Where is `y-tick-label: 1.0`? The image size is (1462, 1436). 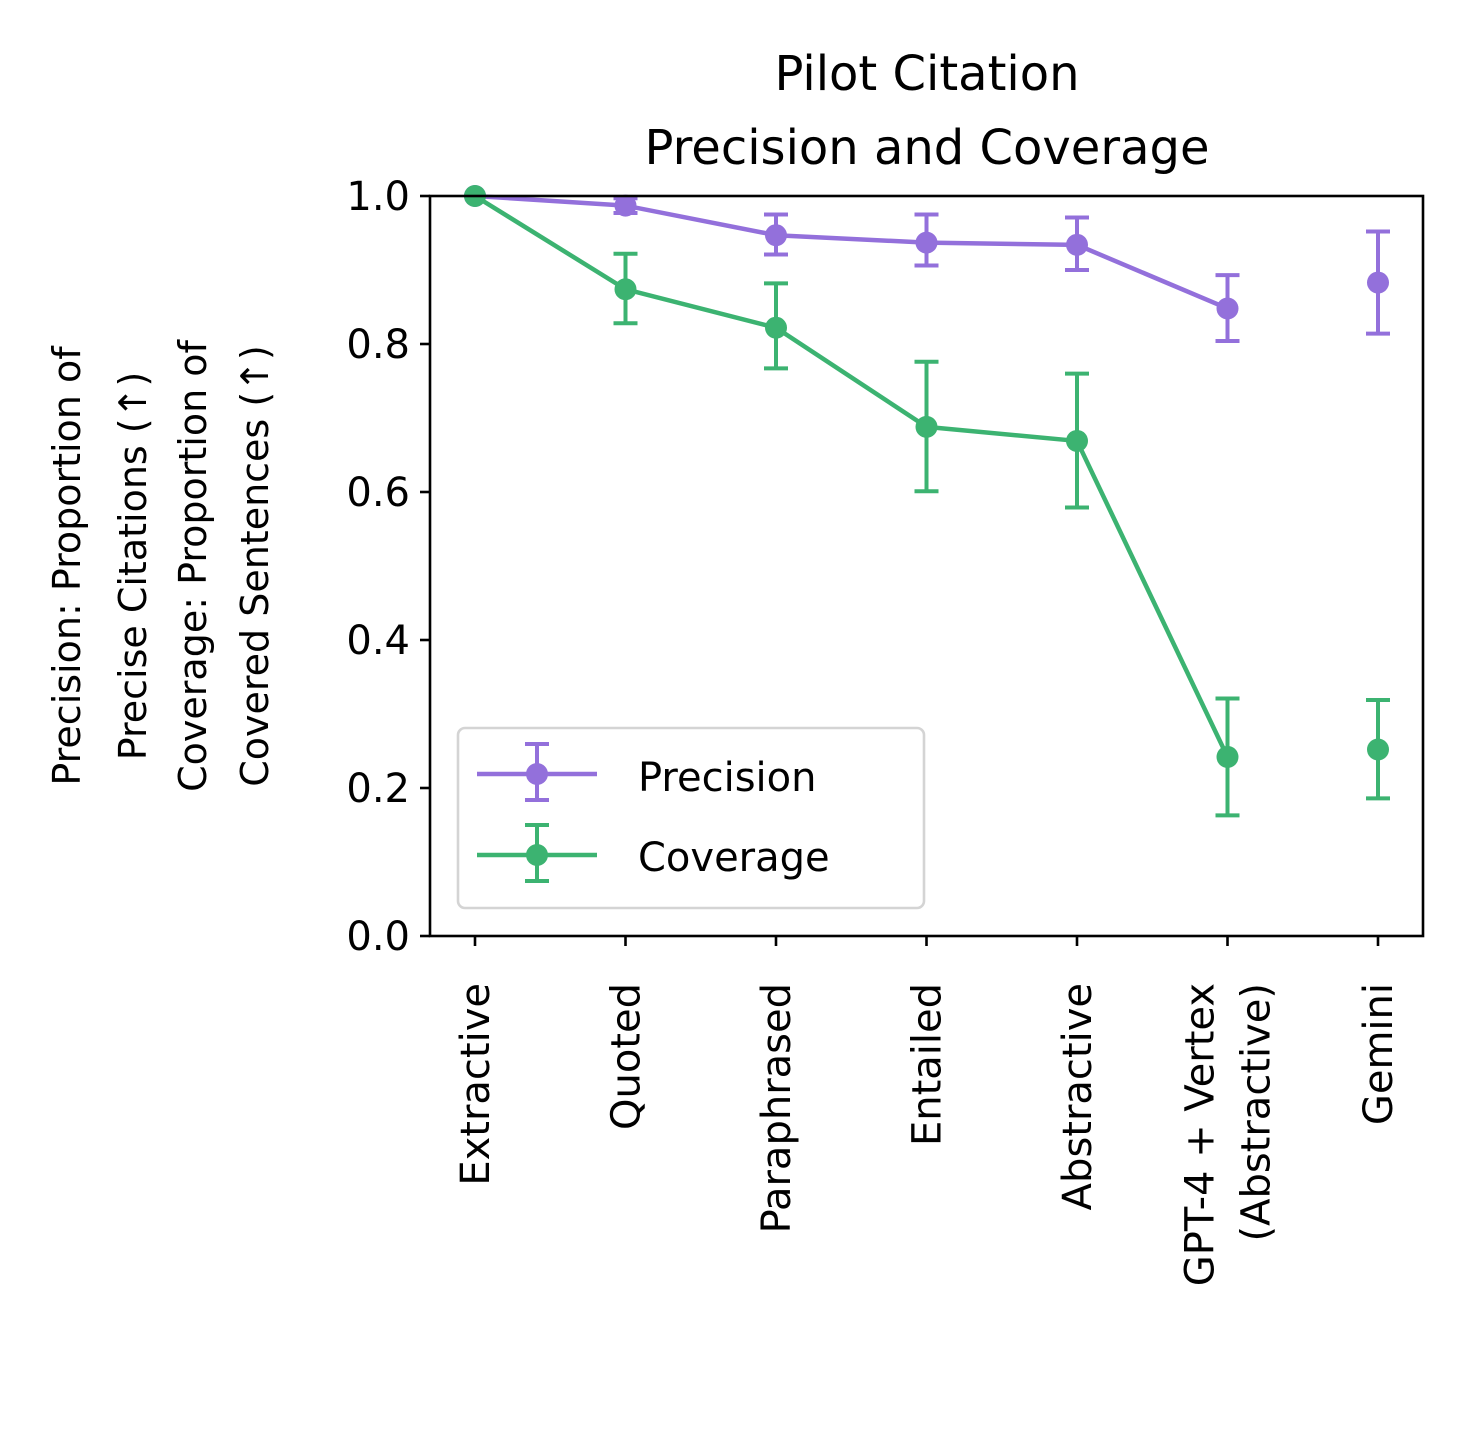
y-tick-label: 1.0 is located at coordinates (378, 197).